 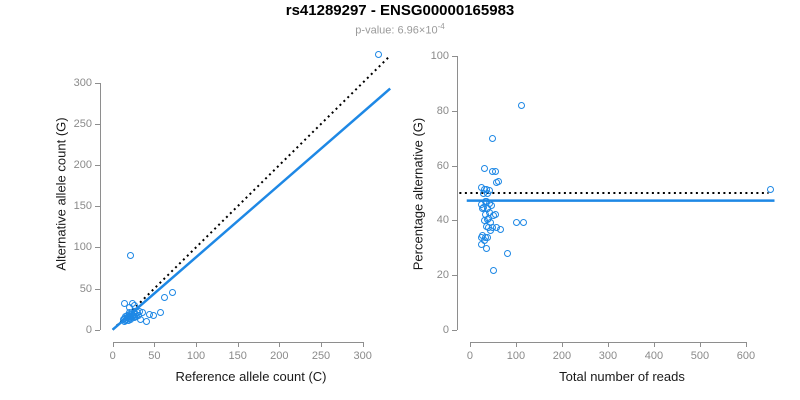 I want to click on x-tick-label: 50, so click(x=154, y=356).